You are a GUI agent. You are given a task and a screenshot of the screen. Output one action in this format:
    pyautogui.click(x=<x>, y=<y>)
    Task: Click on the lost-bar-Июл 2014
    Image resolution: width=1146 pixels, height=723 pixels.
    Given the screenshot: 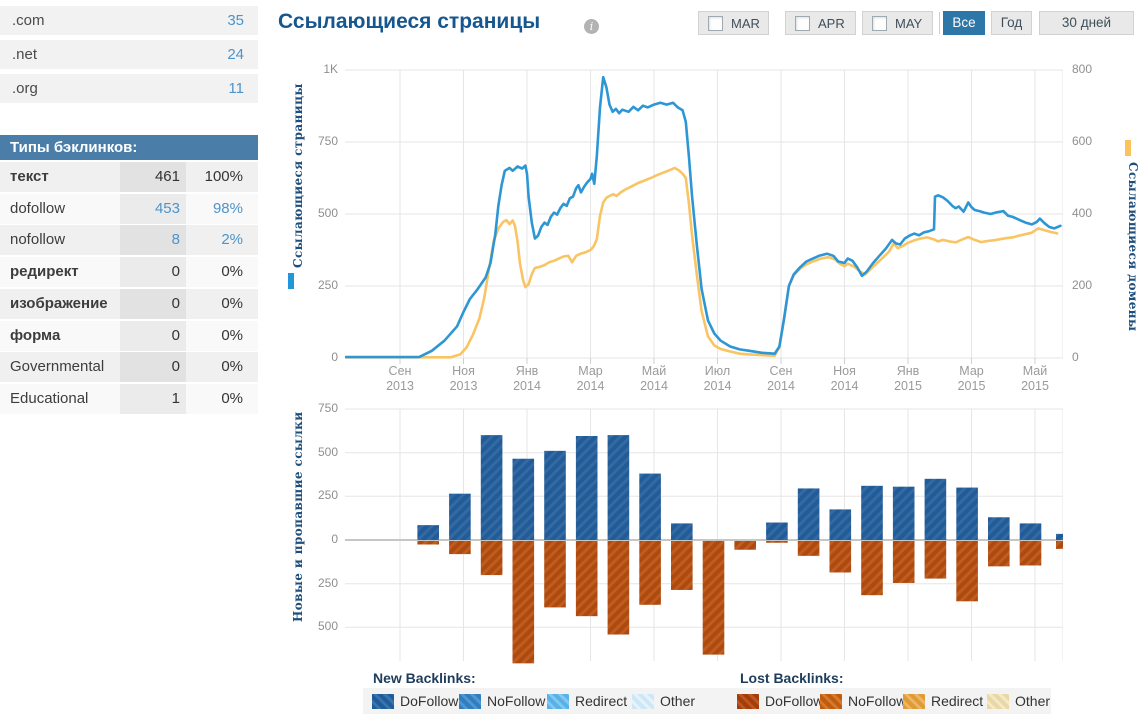 What is the action you would take?
    pyautogui.click(x=713, y=598)
    